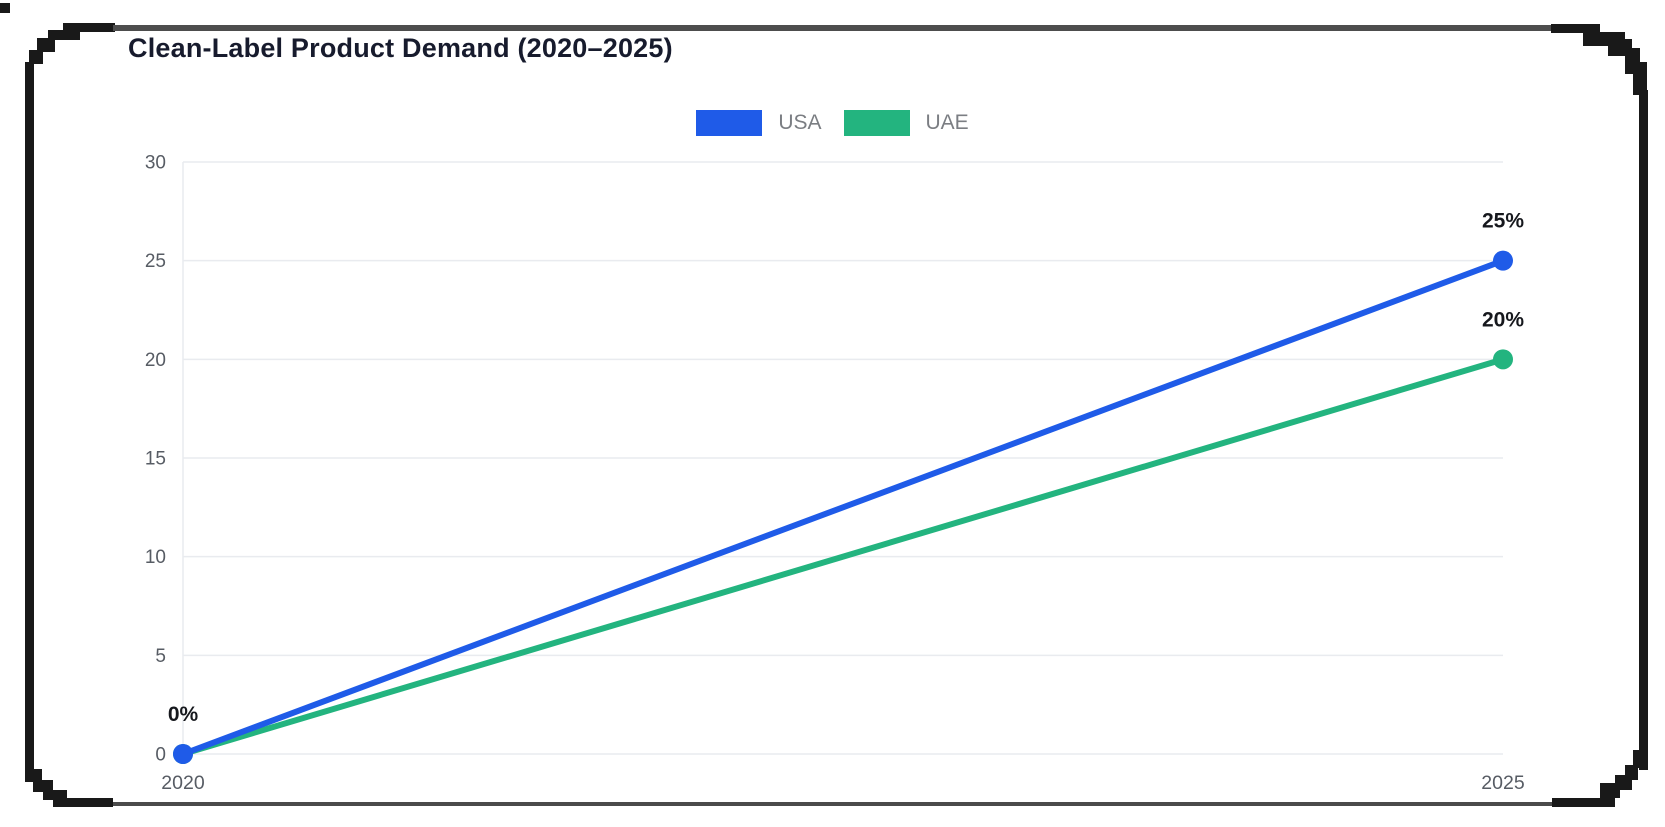 The image size is (1665, 827). I want to click on data-label: 0%, so click(183, 714).